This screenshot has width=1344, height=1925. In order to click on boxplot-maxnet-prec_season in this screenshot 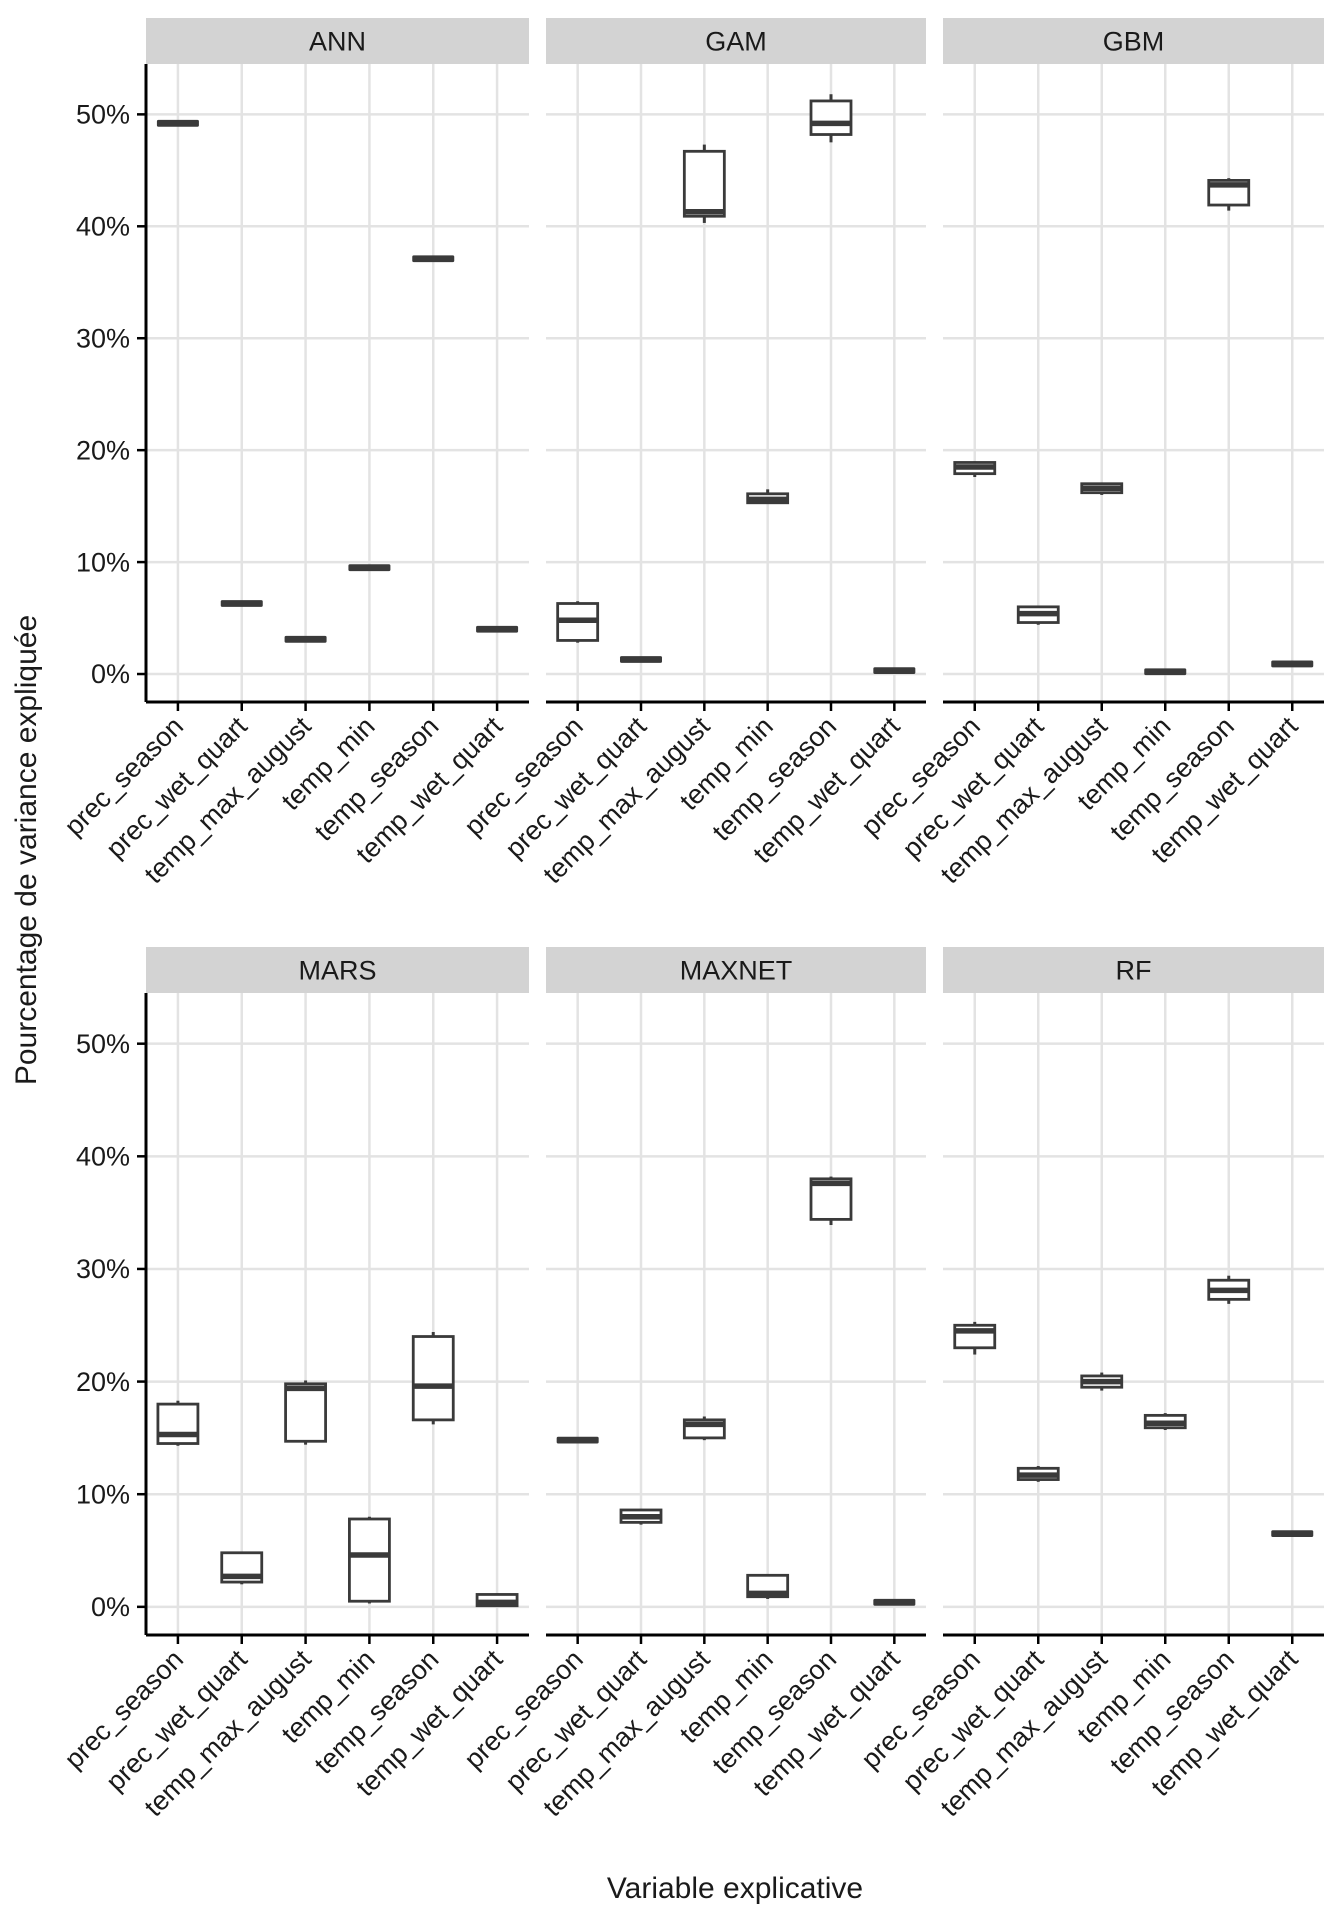, I will do `click(577, 1440)`.